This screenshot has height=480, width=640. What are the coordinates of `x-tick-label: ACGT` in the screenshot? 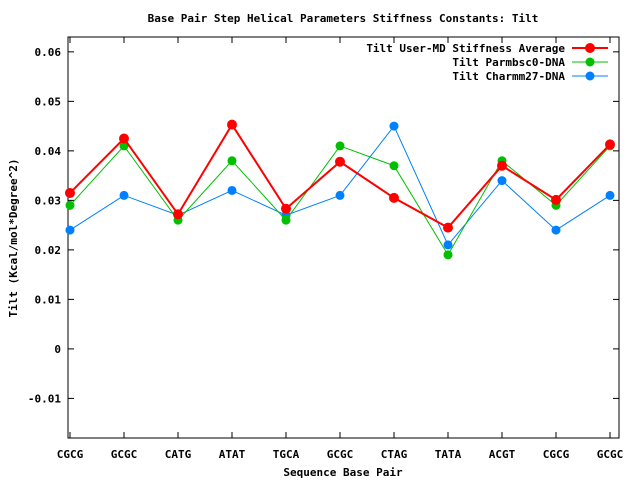 It's located at (502, 454).